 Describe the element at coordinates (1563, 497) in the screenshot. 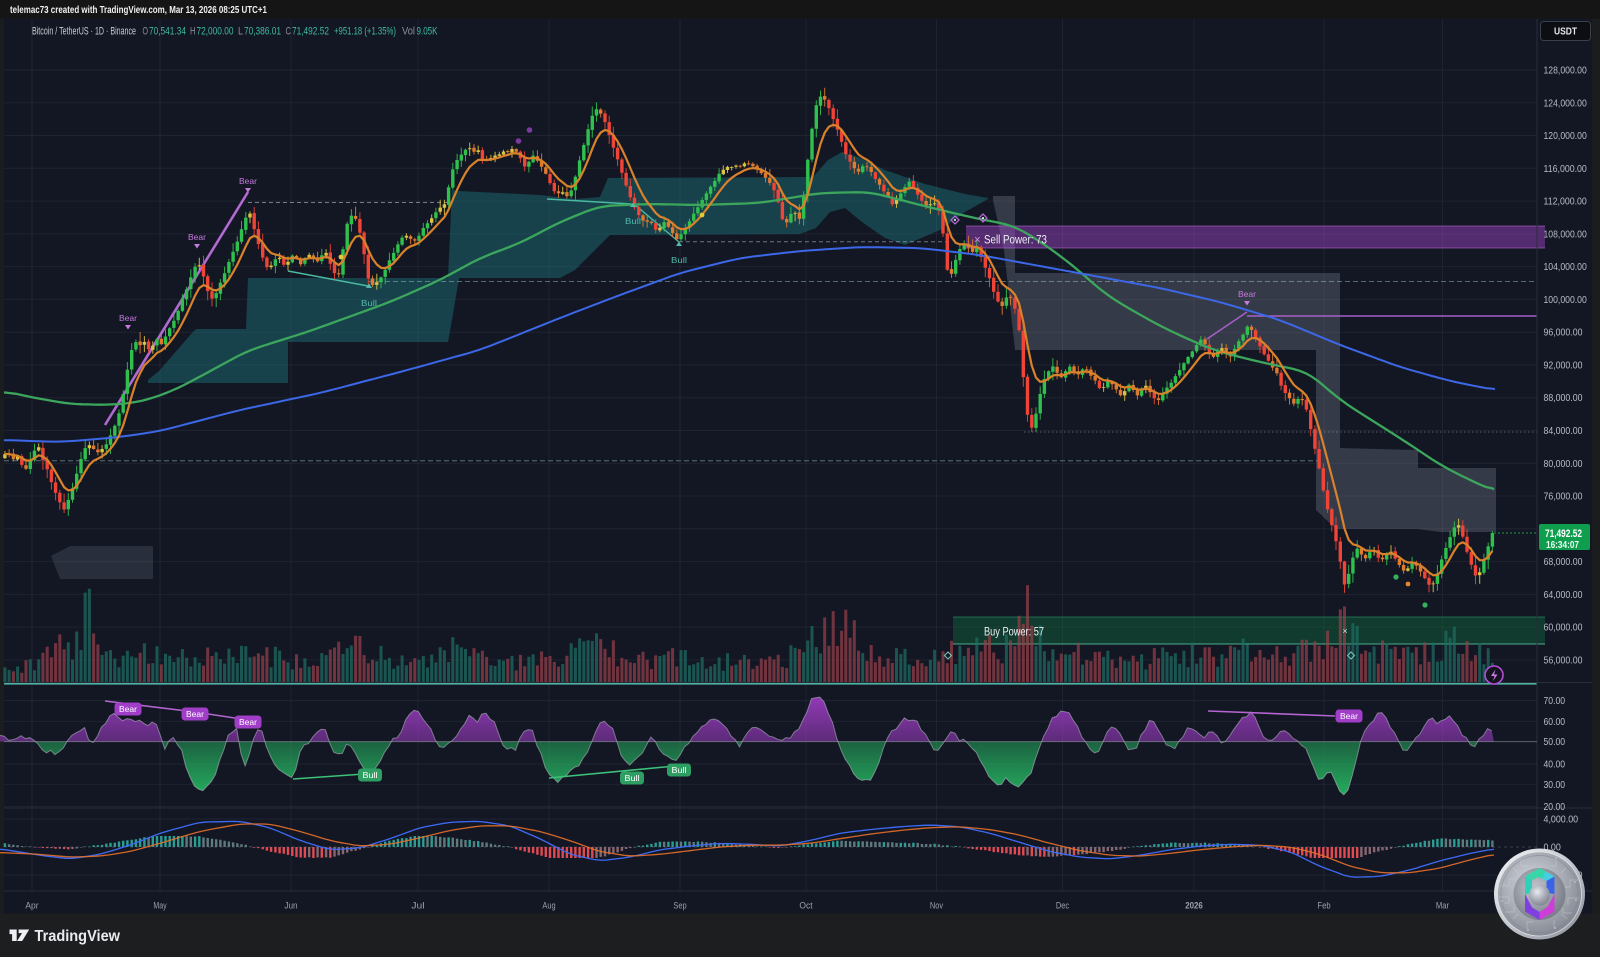

I see `svg-text: 76,000.00` at that location.